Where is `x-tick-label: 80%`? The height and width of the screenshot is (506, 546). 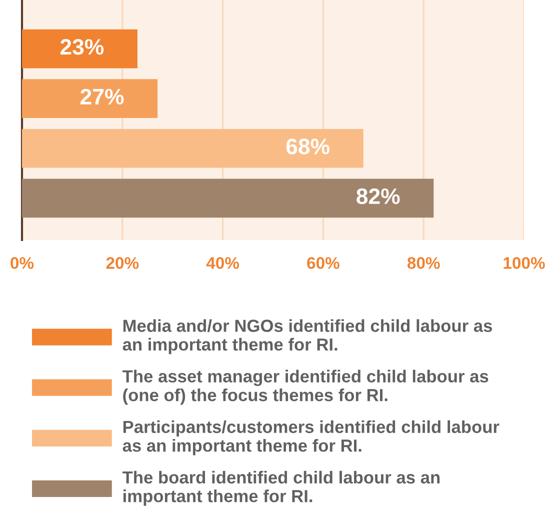 x-tick-label: 80% is located at coordinates (423, 263).